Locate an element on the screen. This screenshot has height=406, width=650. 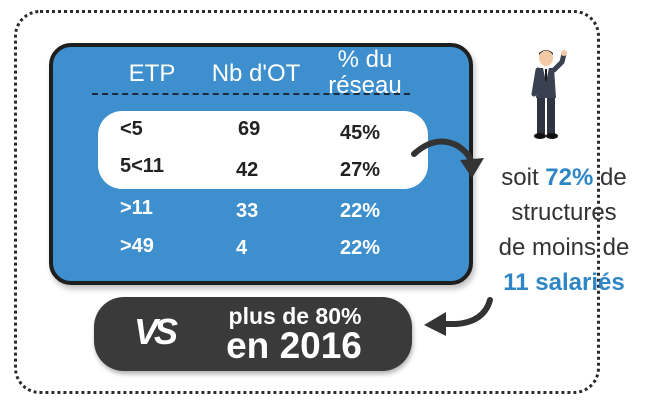
callout-line3: de moins de is located at coordinates (564, 247).